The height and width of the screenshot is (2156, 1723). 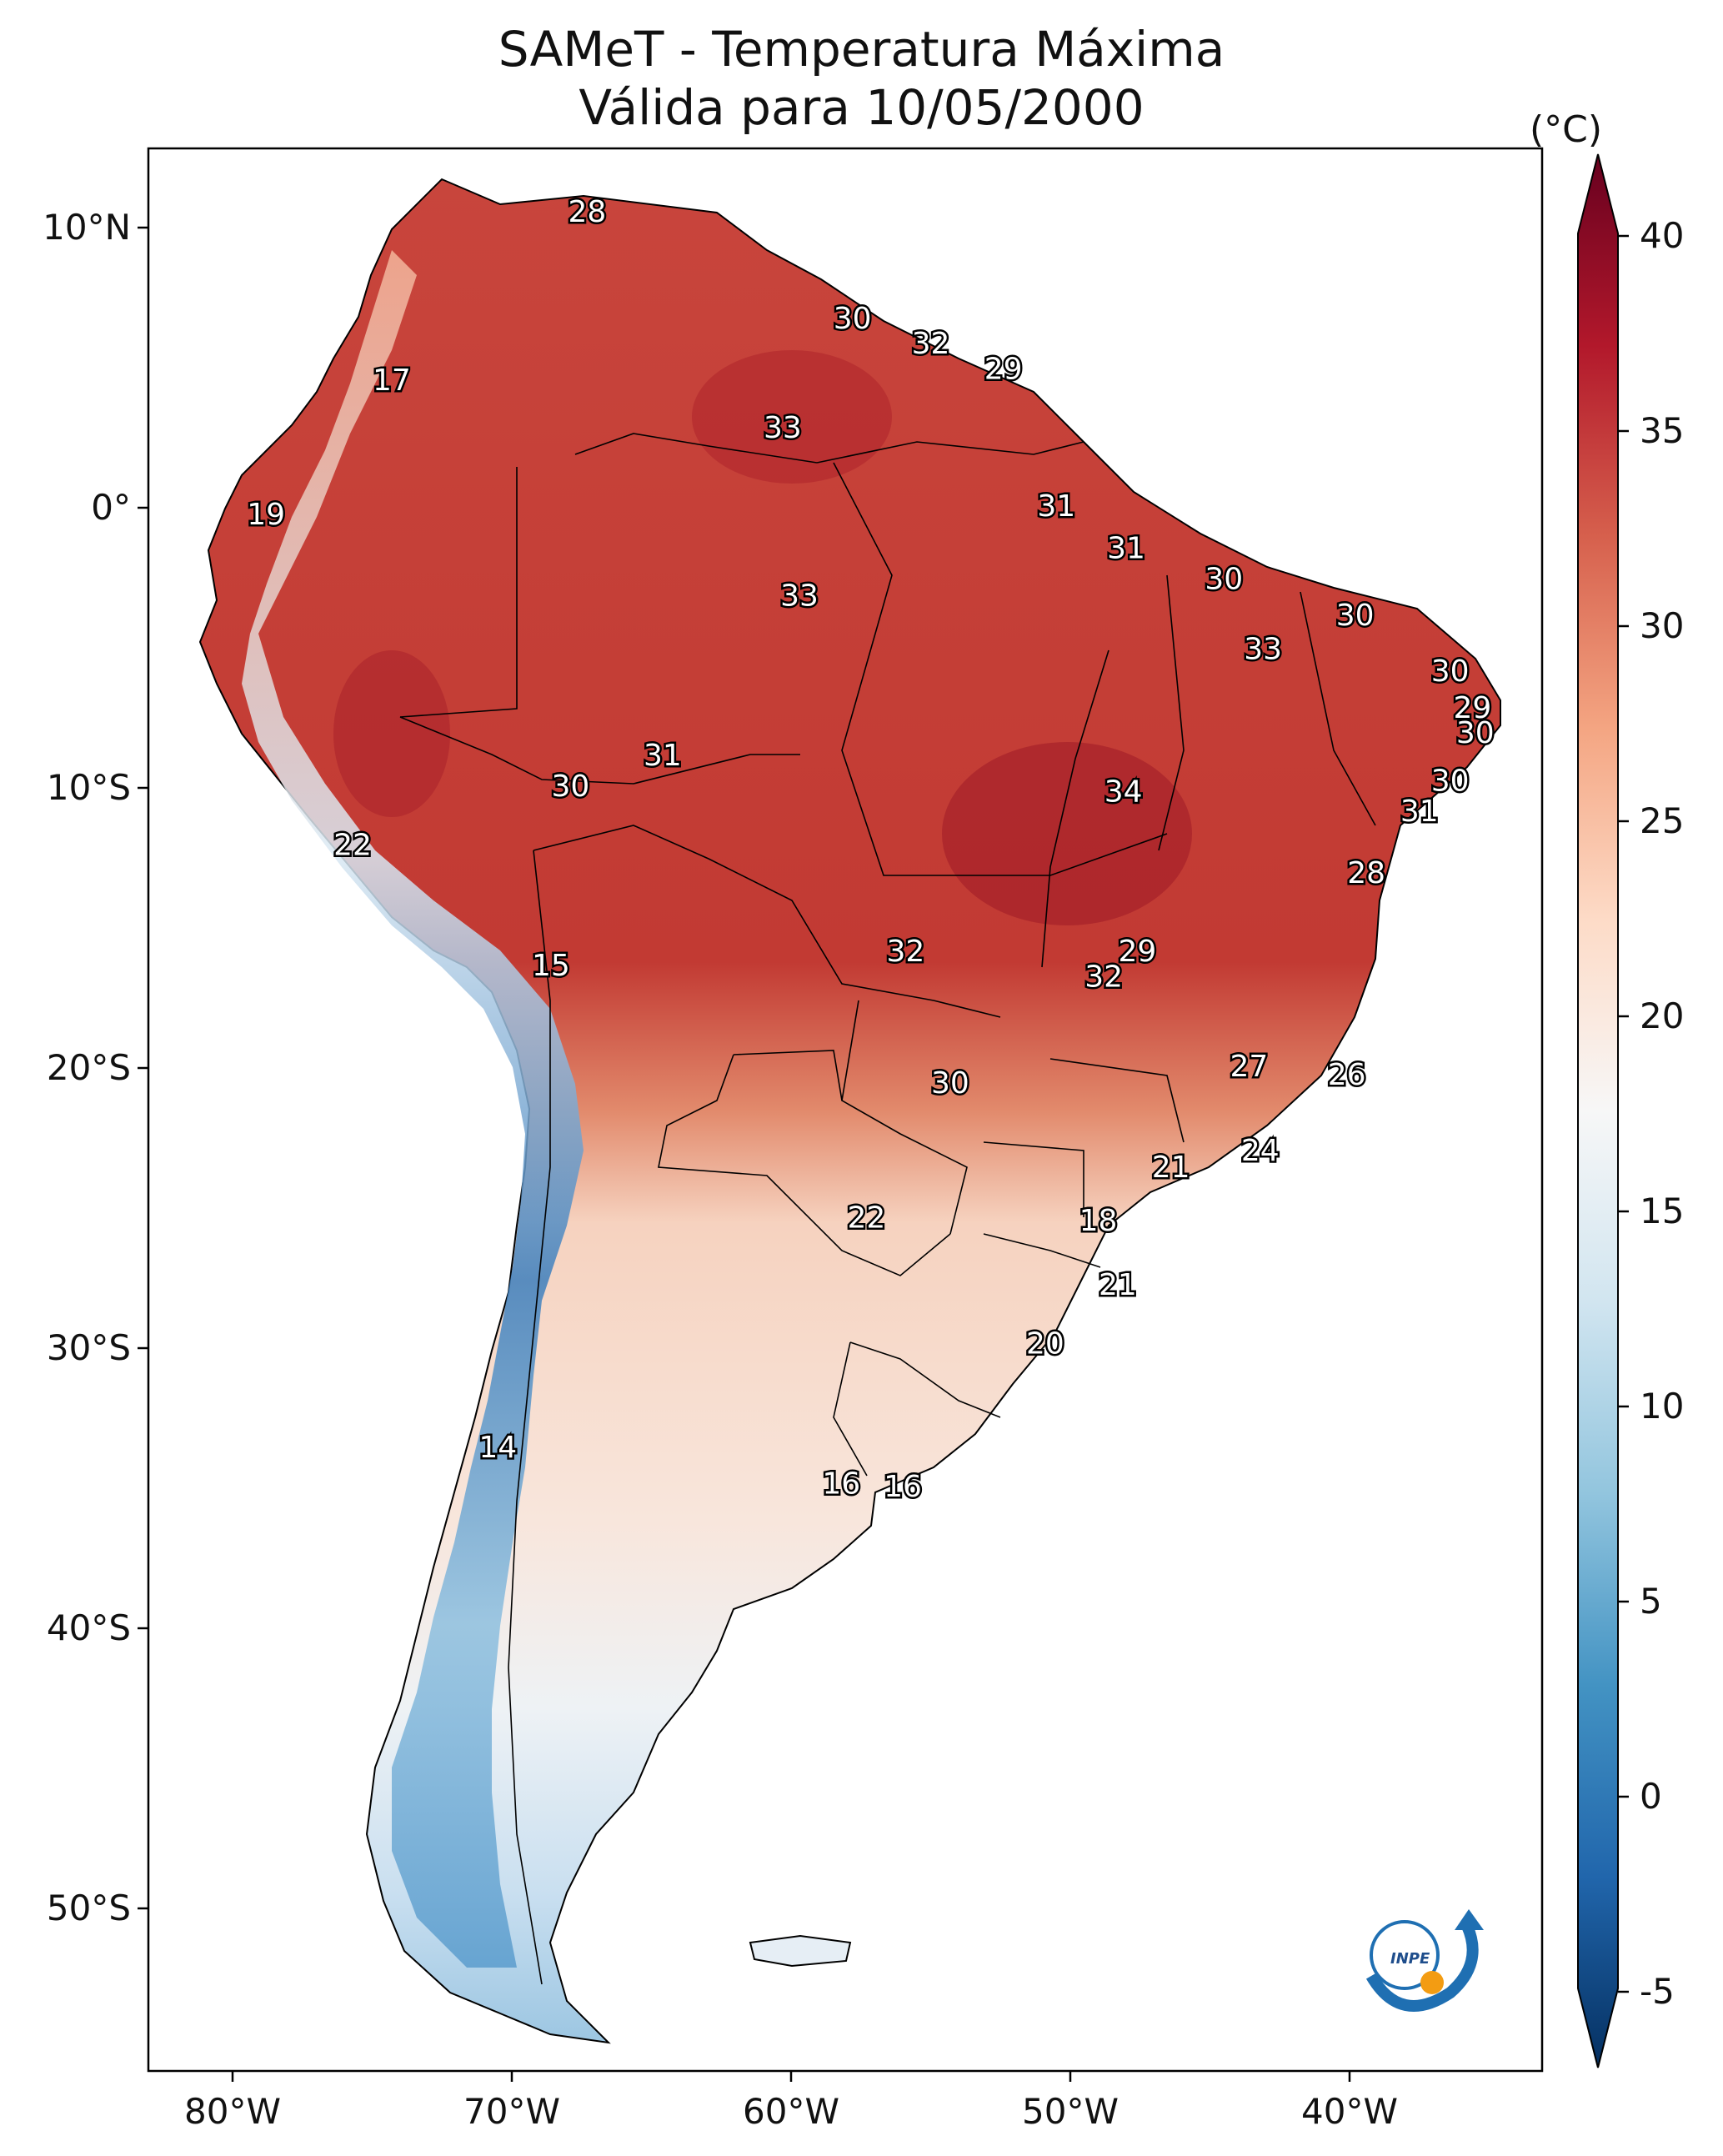 I want to click on y-tick-label: 30°S, so click(x=89, y=1348).